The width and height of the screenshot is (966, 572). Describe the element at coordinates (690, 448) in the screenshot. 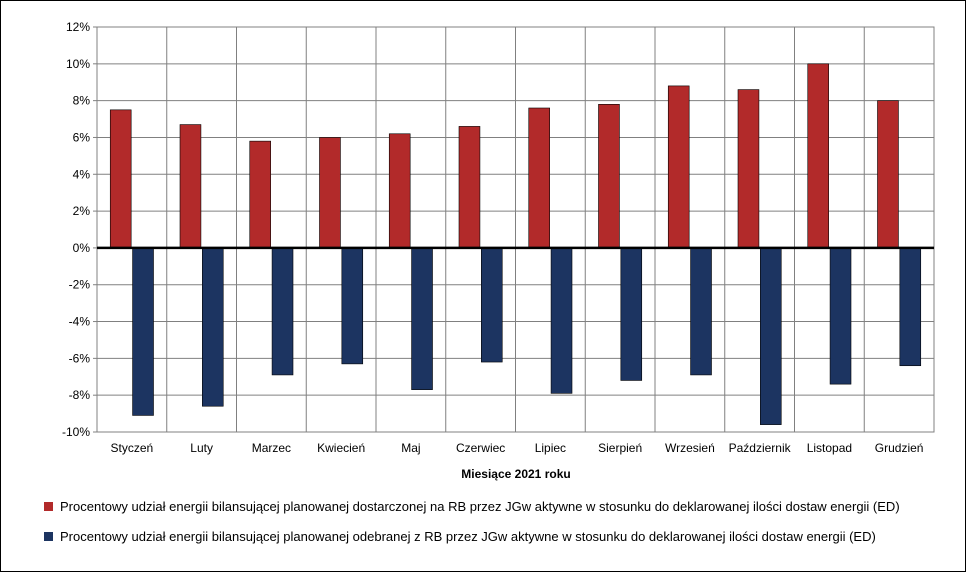

I see `x-tick-label: Wrzesień` at that location.